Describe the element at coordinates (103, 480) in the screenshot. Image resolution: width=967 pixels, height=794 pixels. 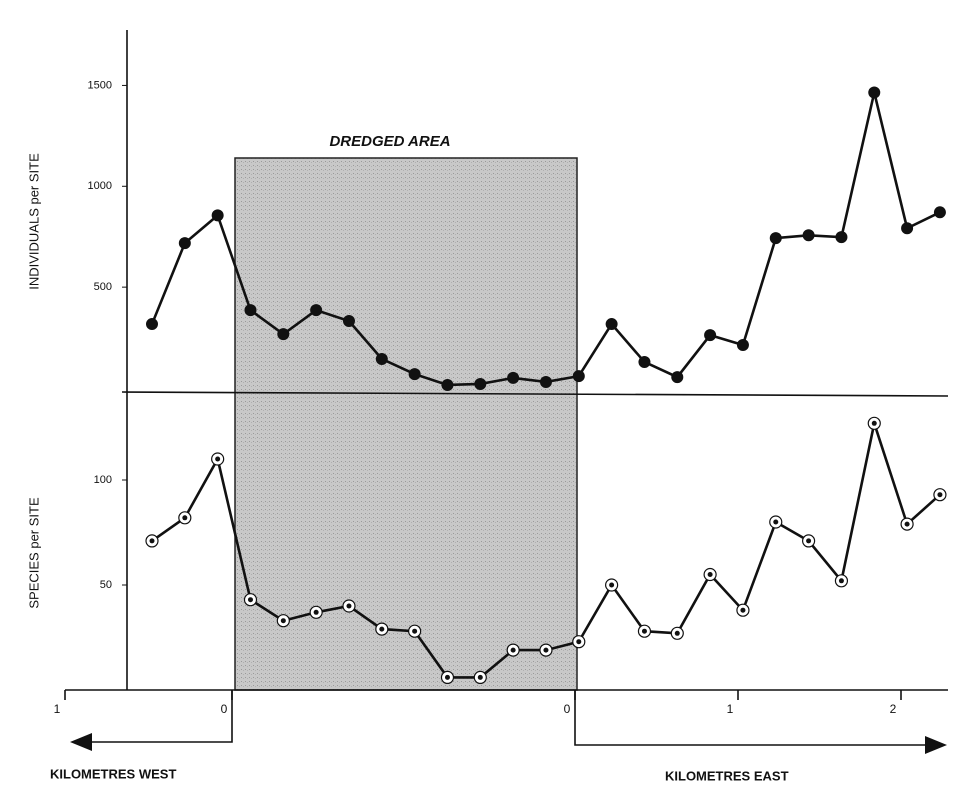
I see `y-tick-label: 100` at that location.